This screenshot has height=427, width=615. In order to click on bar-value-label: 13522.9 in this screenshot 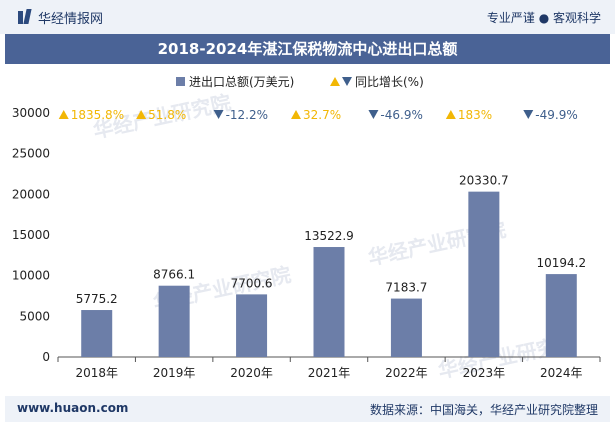, I will do `click(329, 236)`.